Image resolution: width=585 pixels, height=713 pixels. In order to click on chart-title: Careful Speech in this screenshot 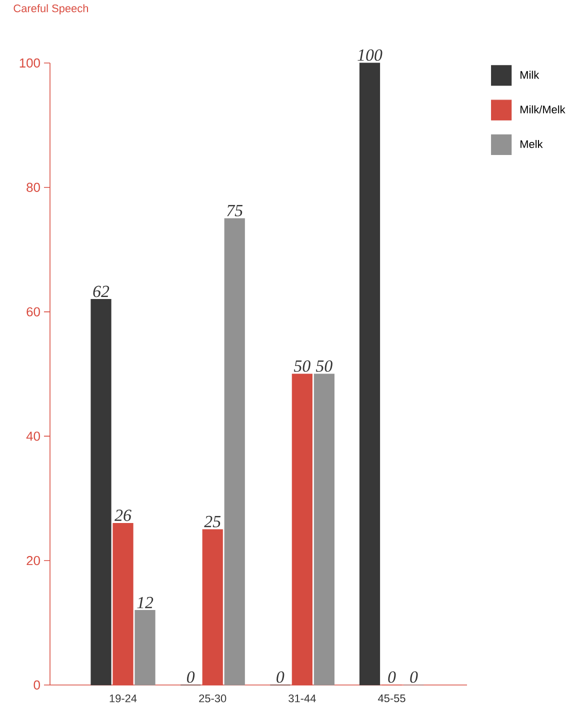, I will do `click(51, 9)`.